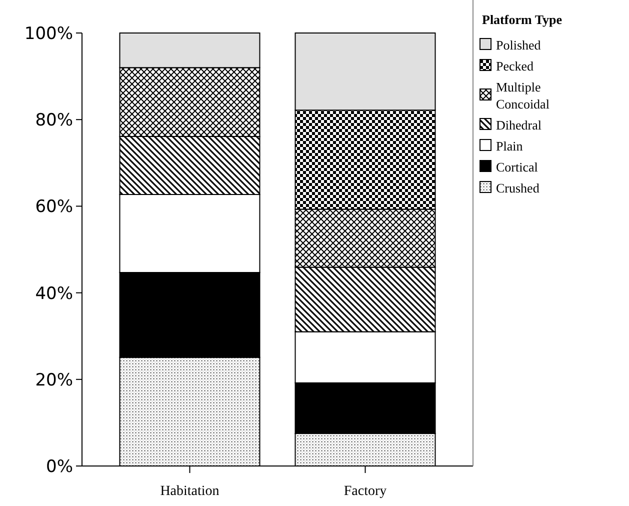 The height and width of the screenshot is (506, 629). I want to click on y-tick-label: 60%, so click(54, 207).